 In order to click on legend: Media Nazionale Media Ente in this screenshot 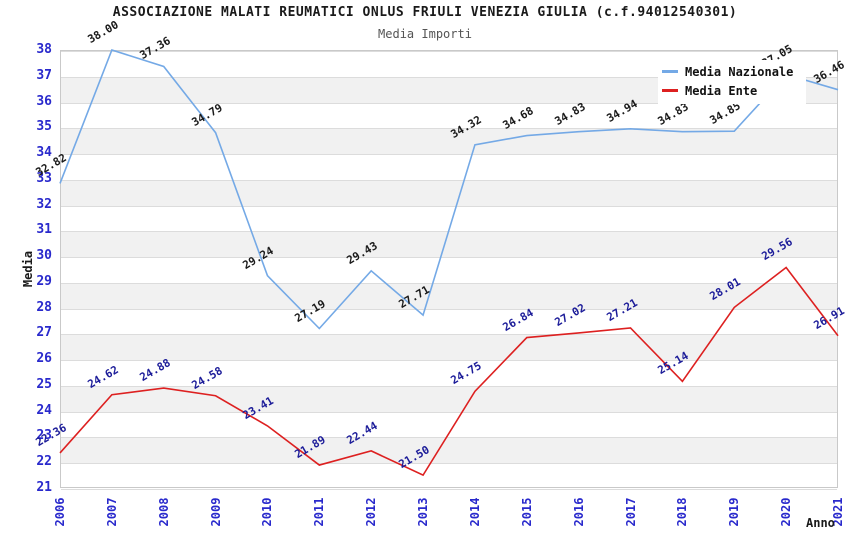, I will do `click(732, 82)`.